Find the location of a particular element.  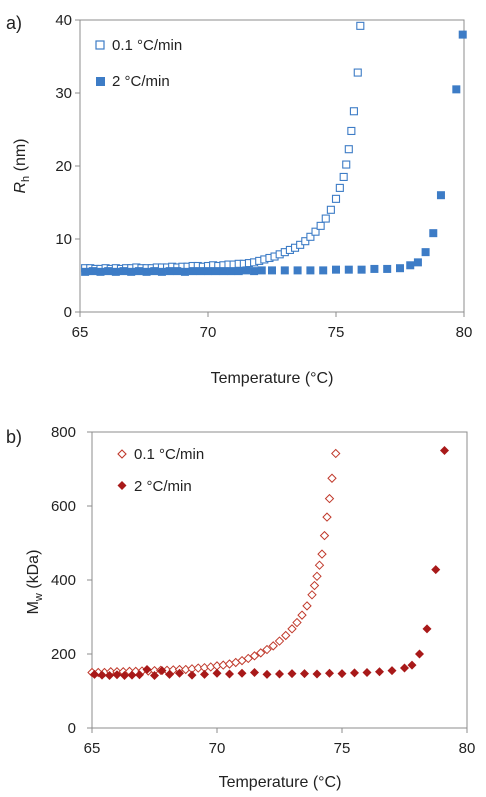

panel-b-y-axis-label-main: M is located at coordinates (33, 607).